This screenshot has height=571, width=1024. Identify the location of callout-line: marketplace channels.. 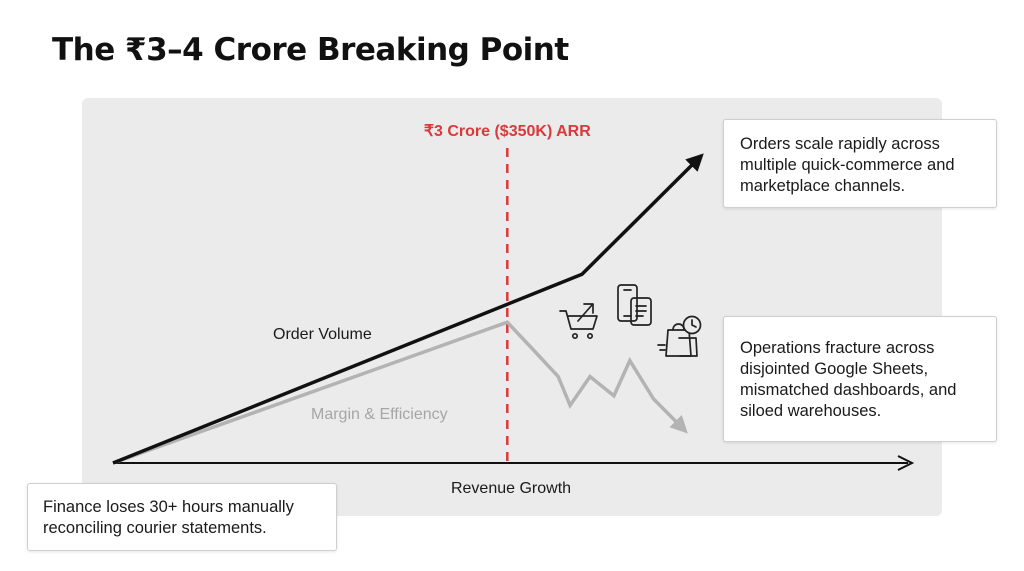
(823, 186).